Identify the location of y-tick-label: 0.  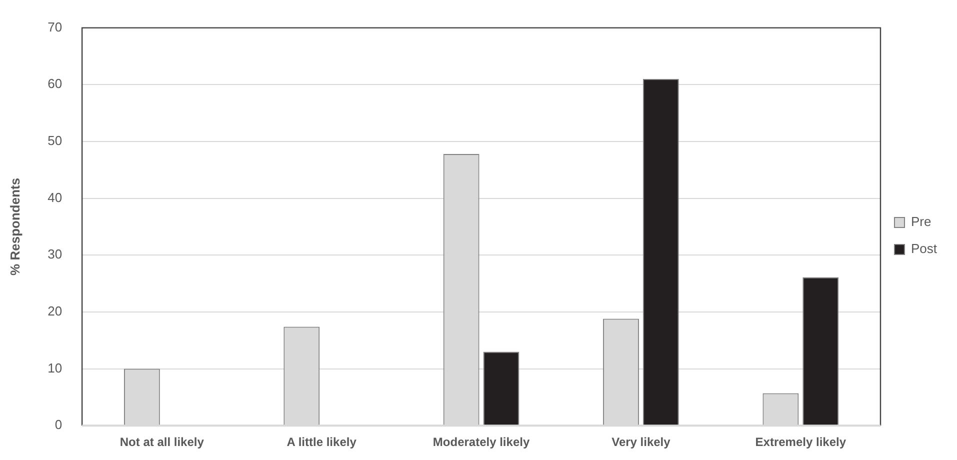
(58, 424).